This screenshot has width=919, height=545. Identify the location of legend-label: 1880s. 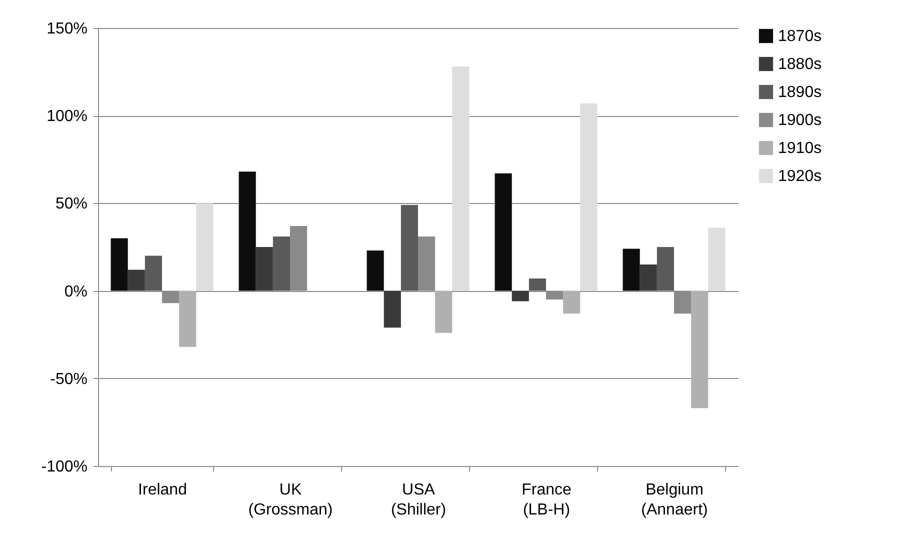
(800, 64).